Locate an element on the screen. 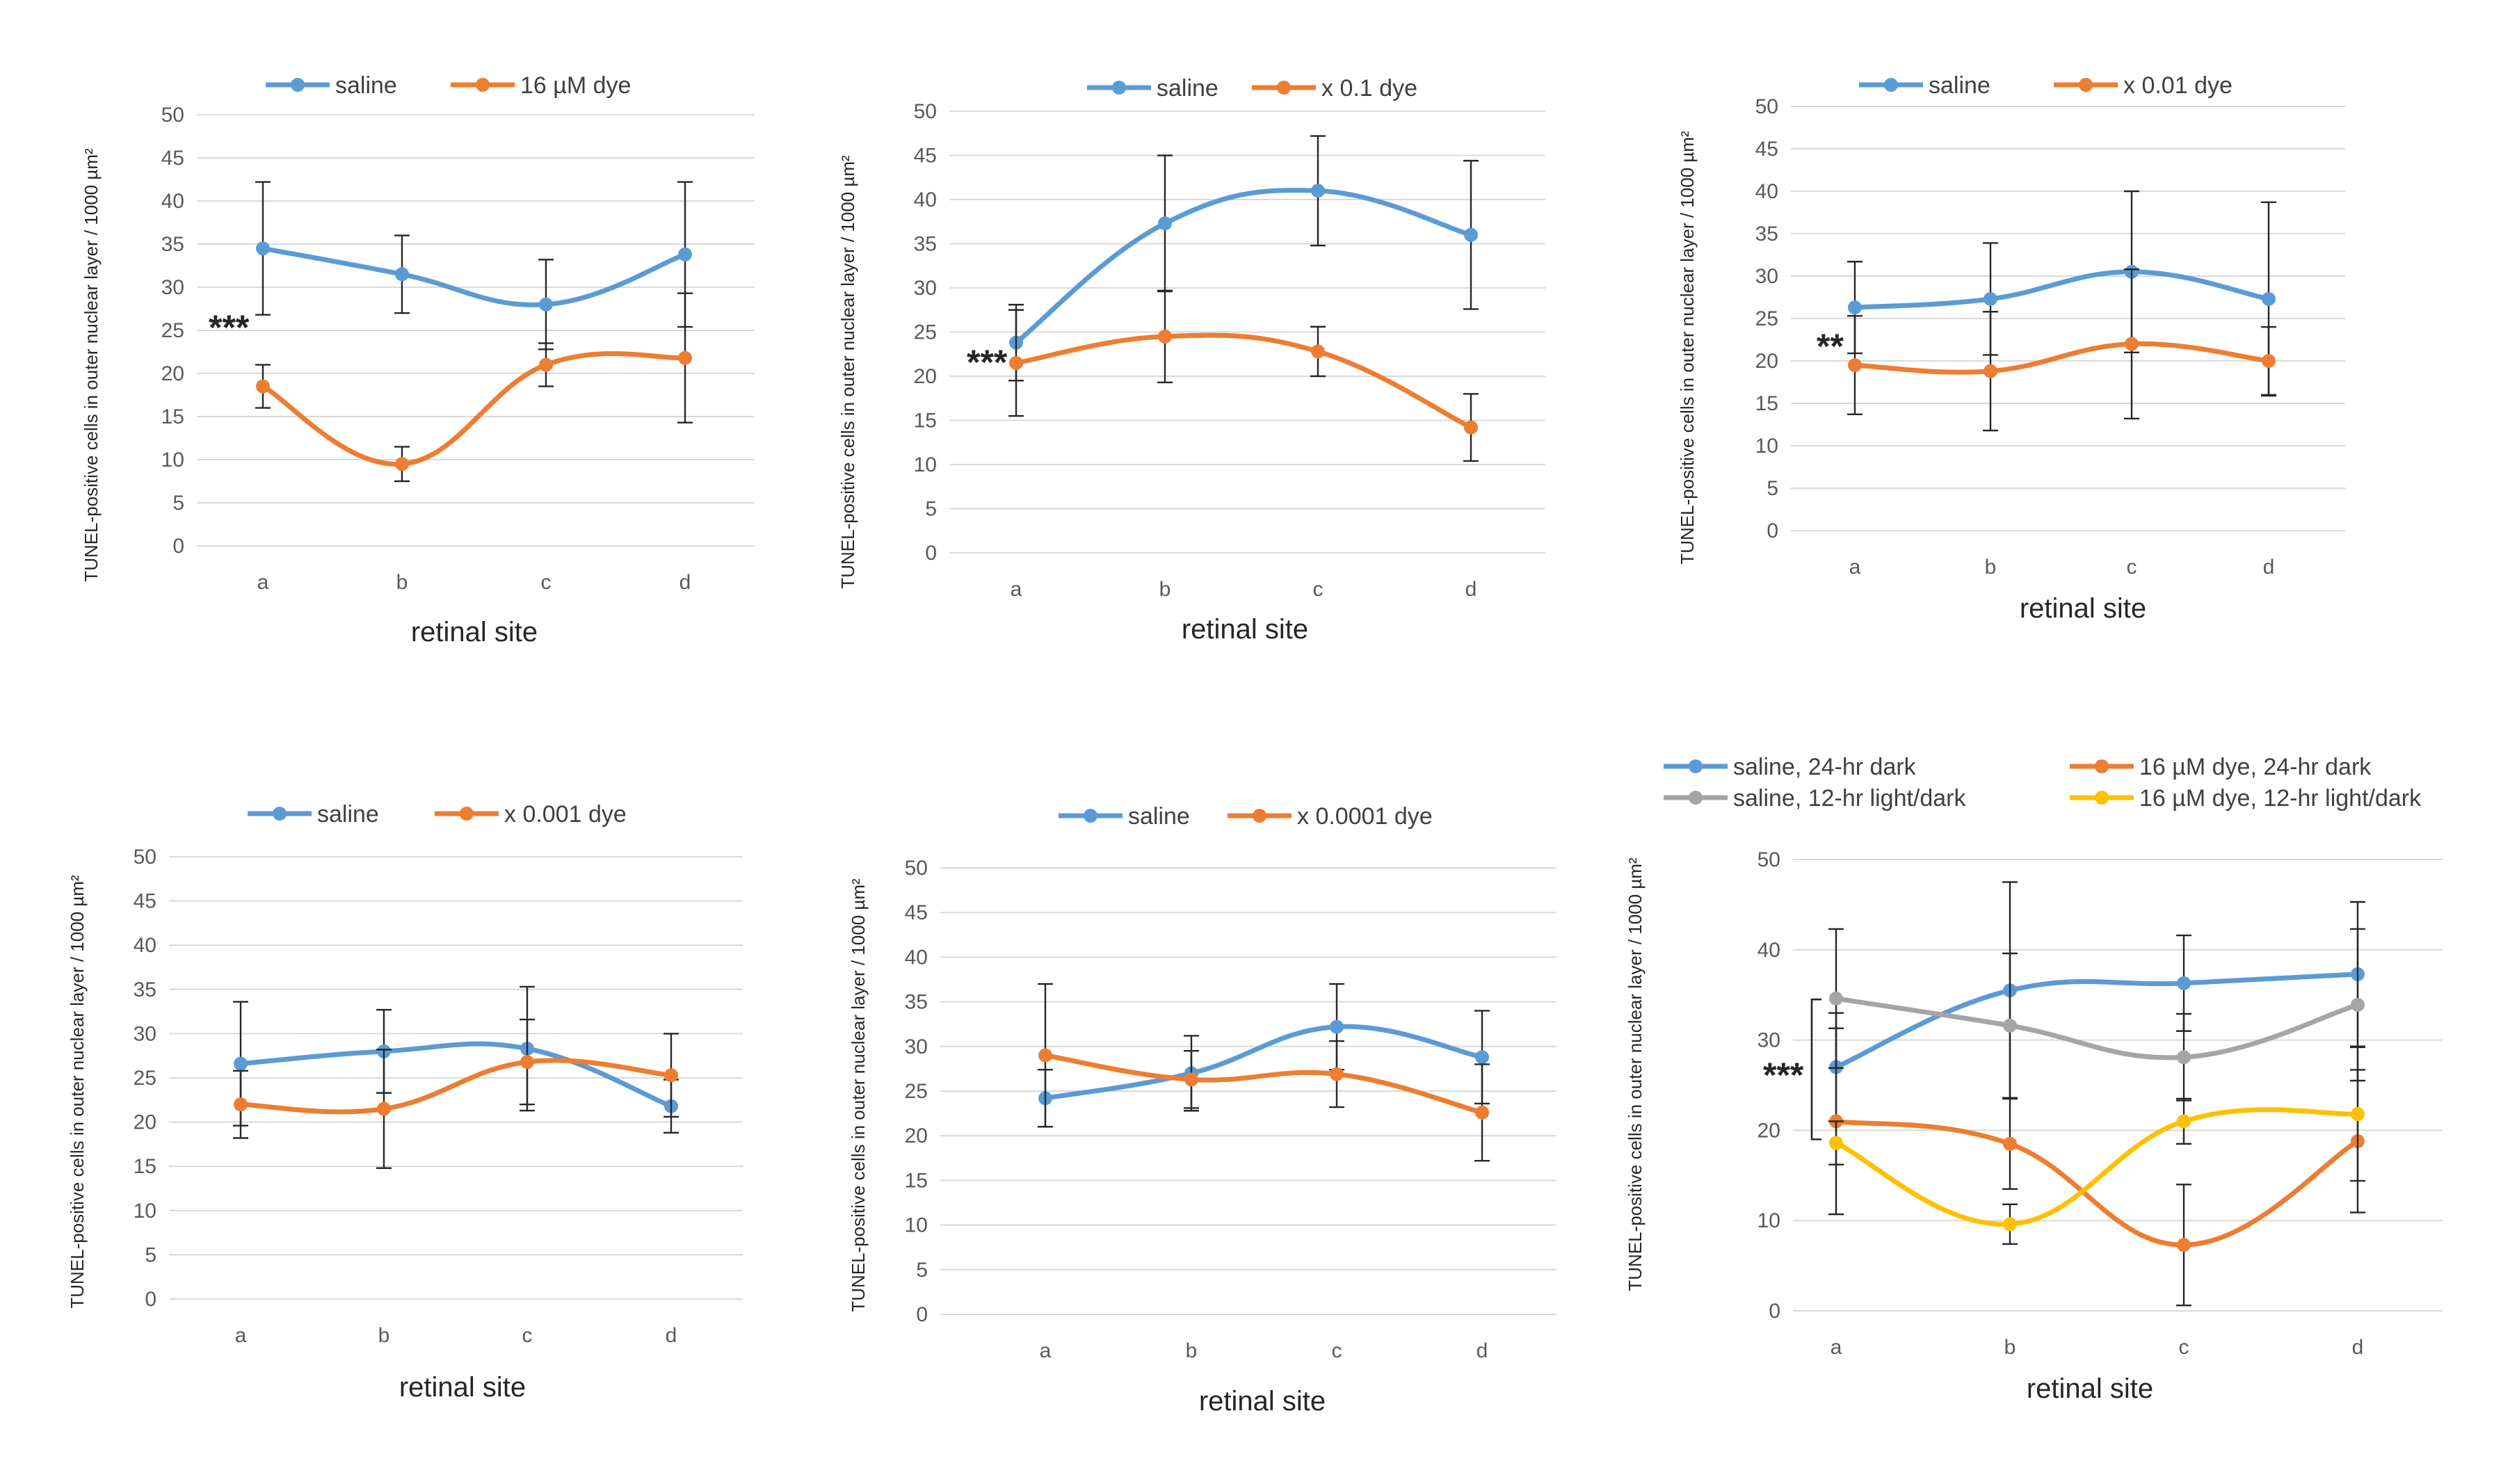 The width and height of the screenshot is (2494, 1484). legend-item: x 0.0001 dye is located at coordinates (1330, 816).